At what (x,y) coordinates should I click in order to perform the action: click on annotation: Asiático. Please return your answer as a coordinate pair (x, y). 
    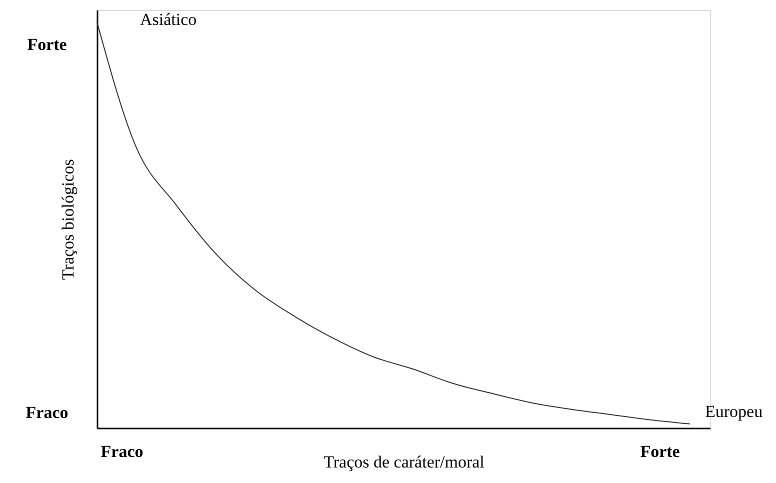
    Looking at the image, I should click on (168, 19).